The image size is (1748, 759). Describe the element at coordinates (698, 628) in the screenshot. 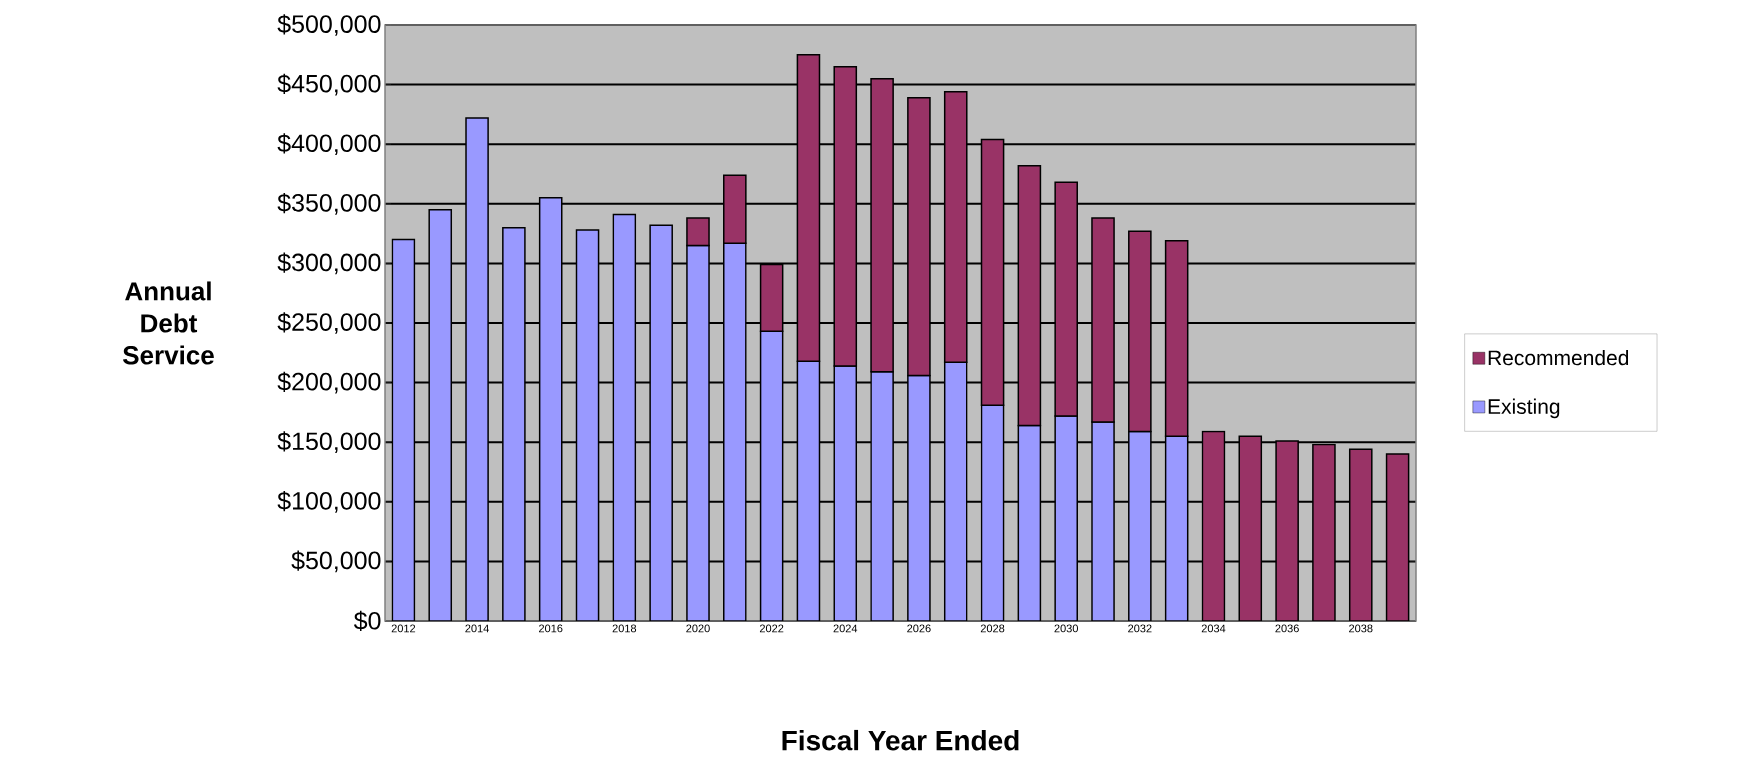

I see `x-tick-label: 2020` at that location.